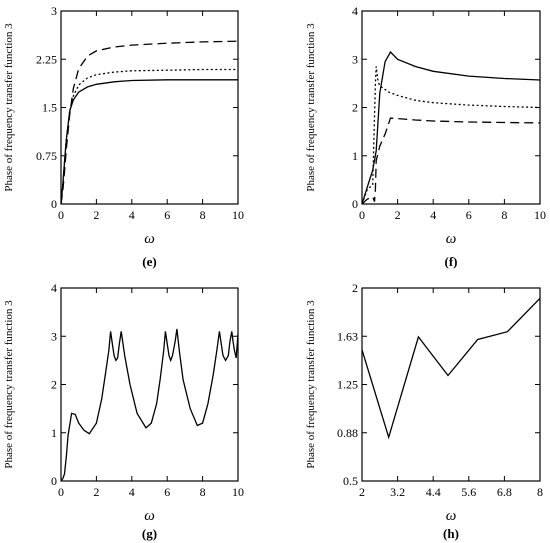  Describe the element at coordinates (350, 481) in the screenshot. I see `y-tick-label: 0.5` at that location.